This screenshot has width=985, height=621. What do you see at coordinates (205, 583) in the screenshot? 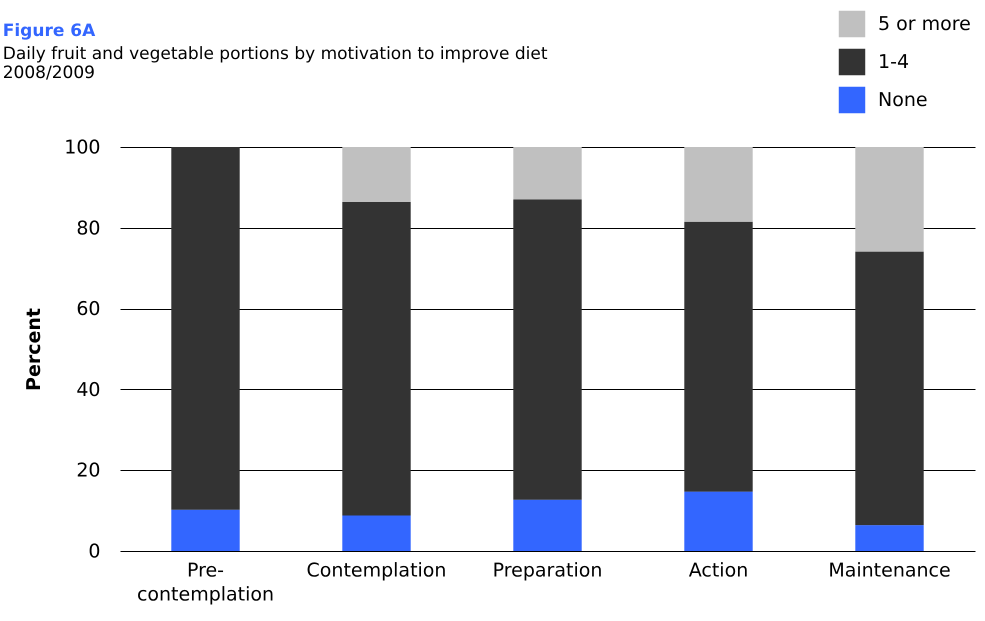
I see `x-tick-label: Pre-contemplation` at bounding box center [205, 583].